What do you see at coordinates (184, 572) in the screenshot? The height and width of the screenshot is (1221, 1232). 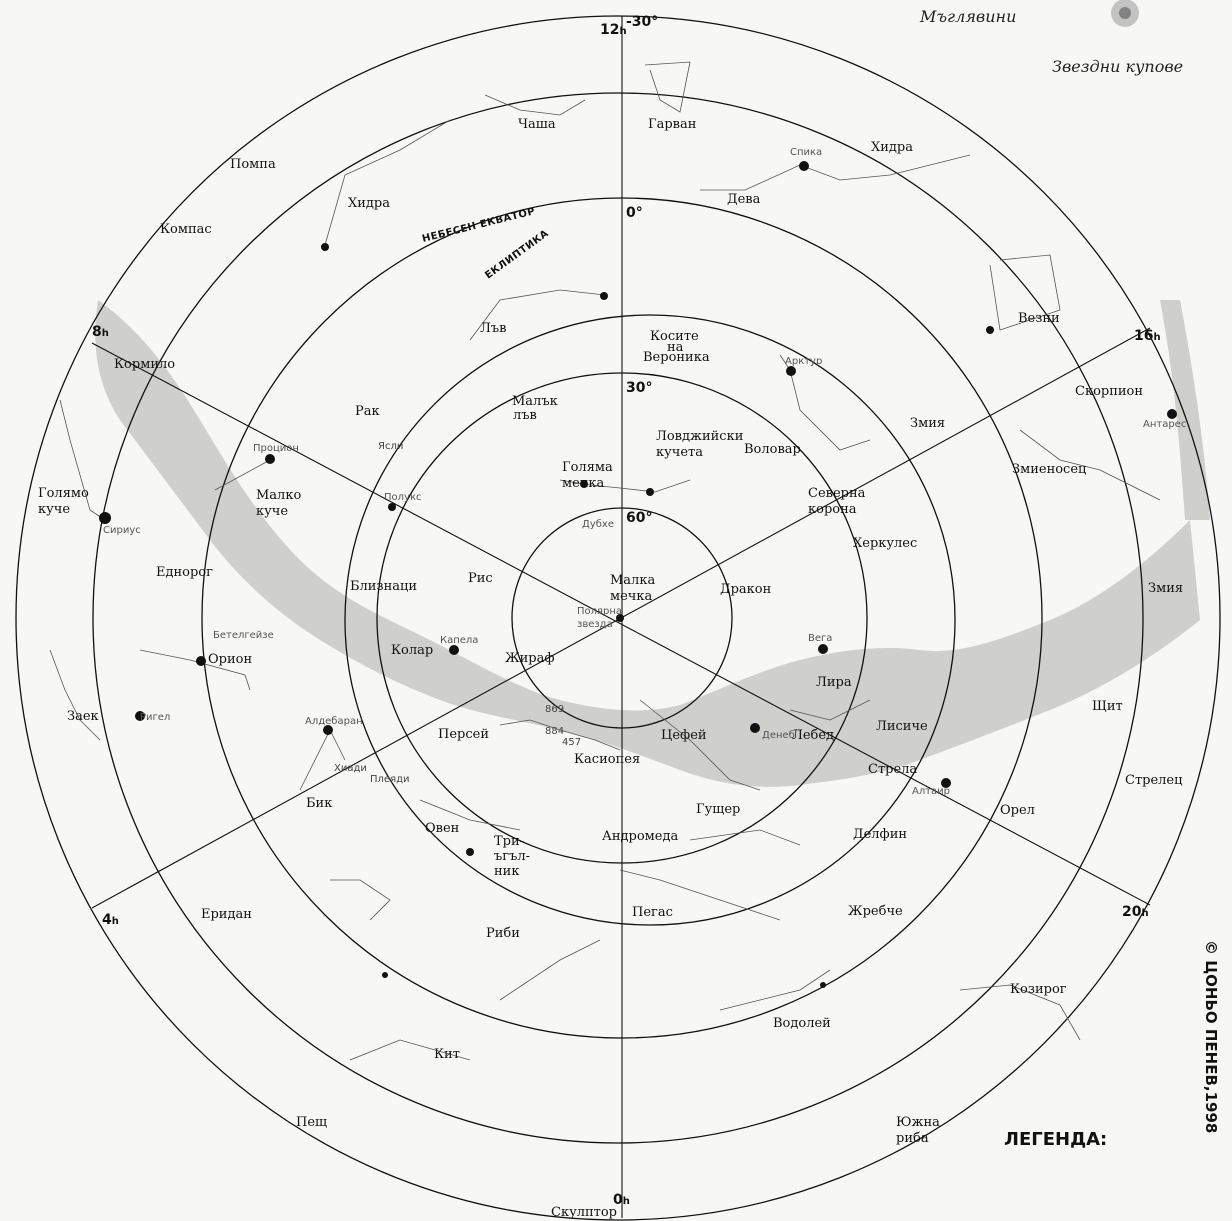 I see `svg-text: Еднорог` at bounding box center [184, 572].